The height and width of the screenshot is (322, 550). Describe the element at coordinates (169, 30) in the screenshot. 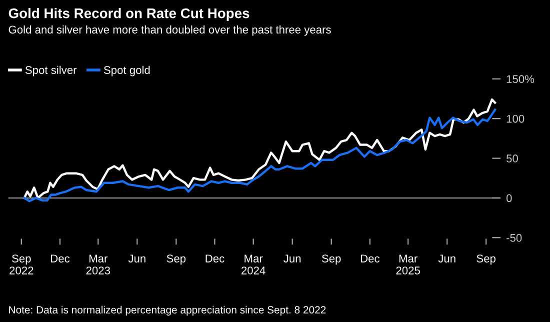

I see `chart-subtitle: Gold and silver have more than doubled over the past three years` at that location.